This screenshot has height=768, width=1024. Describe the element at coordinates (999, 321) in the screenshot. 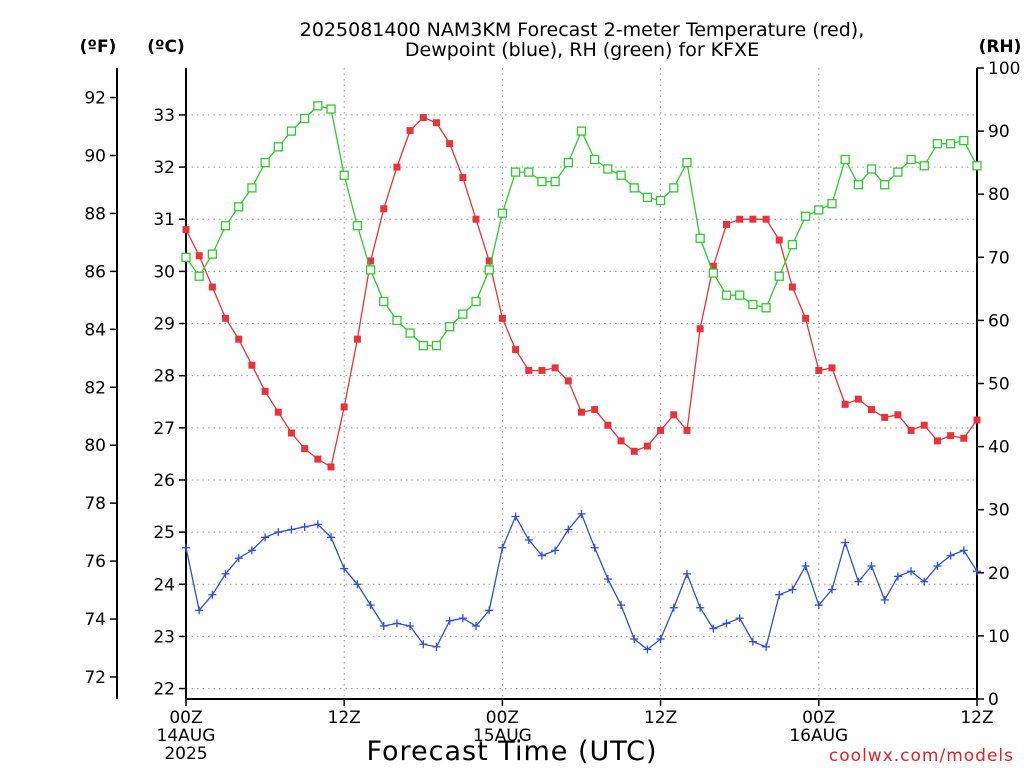

I see `rh-tick-label: 60` at that location.